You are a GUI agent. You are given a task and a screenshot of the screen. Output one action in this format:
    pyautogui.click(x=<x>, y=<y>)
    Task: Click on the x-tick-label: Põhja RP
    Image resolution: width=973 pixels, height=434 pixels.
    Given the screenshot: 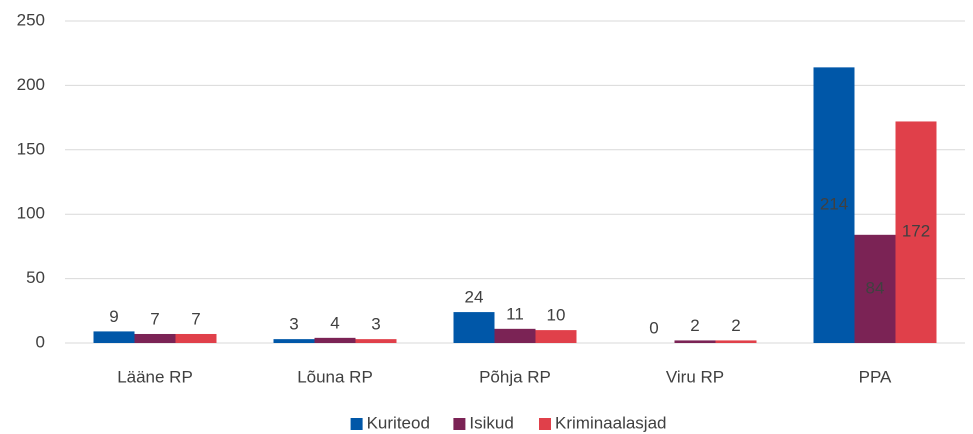 What is the action you would take?
    pyautogui.click(x=515, y=376)
    